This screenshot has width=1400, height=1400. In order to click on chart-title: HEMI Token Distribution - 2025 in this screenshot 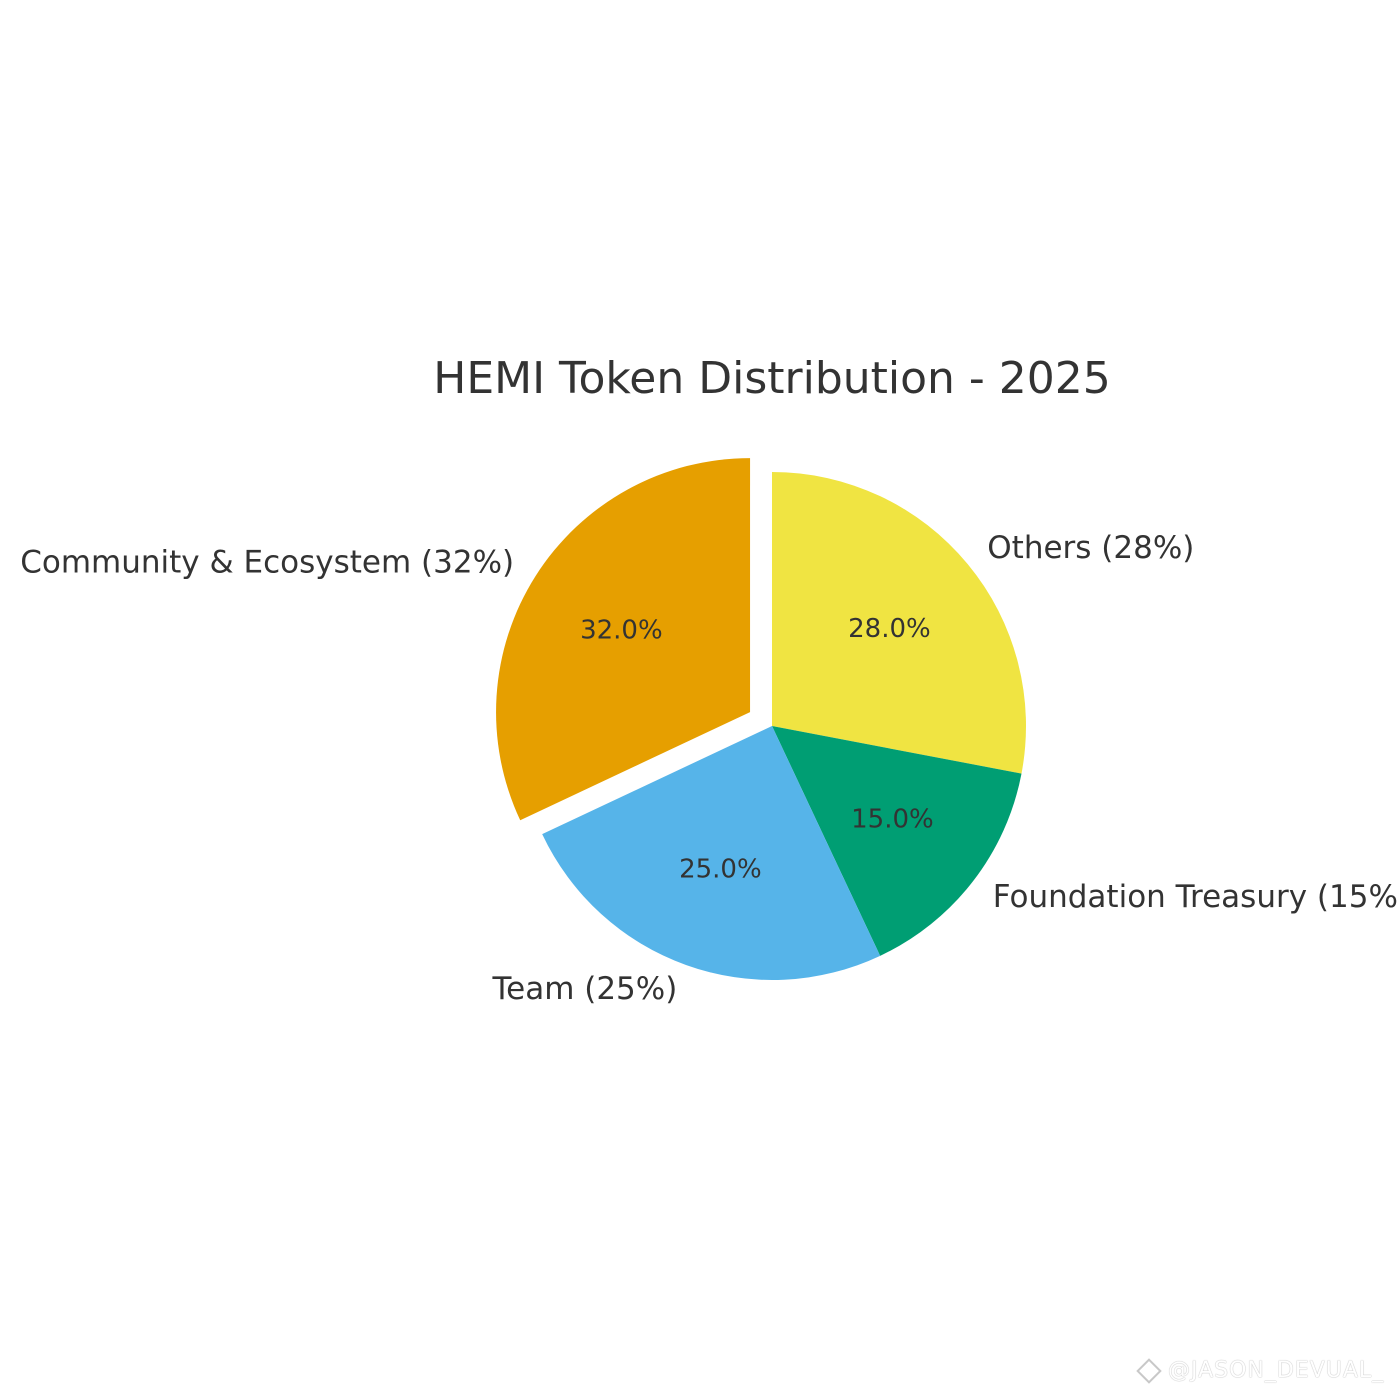, I will do `click(772, 378)`.